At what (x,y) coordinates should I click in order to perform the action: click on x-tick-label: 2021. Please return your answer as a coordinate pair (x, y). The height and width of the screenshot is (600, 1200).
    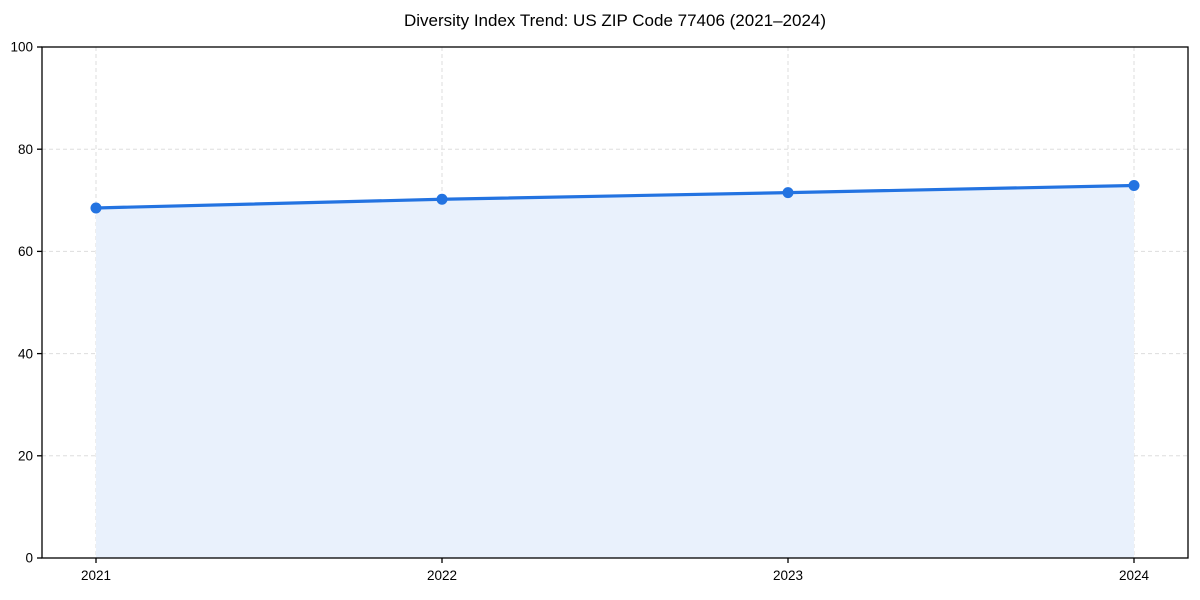
    Looking at the image, I should click on (96, 575).